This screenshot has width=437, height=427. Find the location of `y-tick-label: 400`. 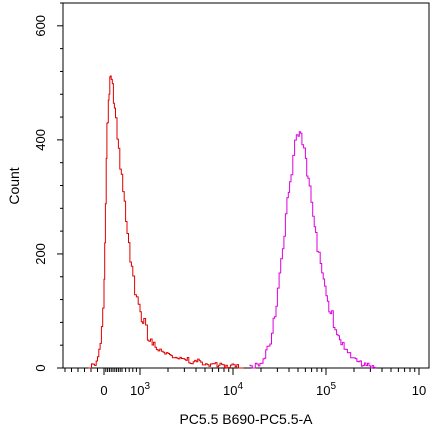

y-tick-label: 400 is located at coordinates (40, 140).